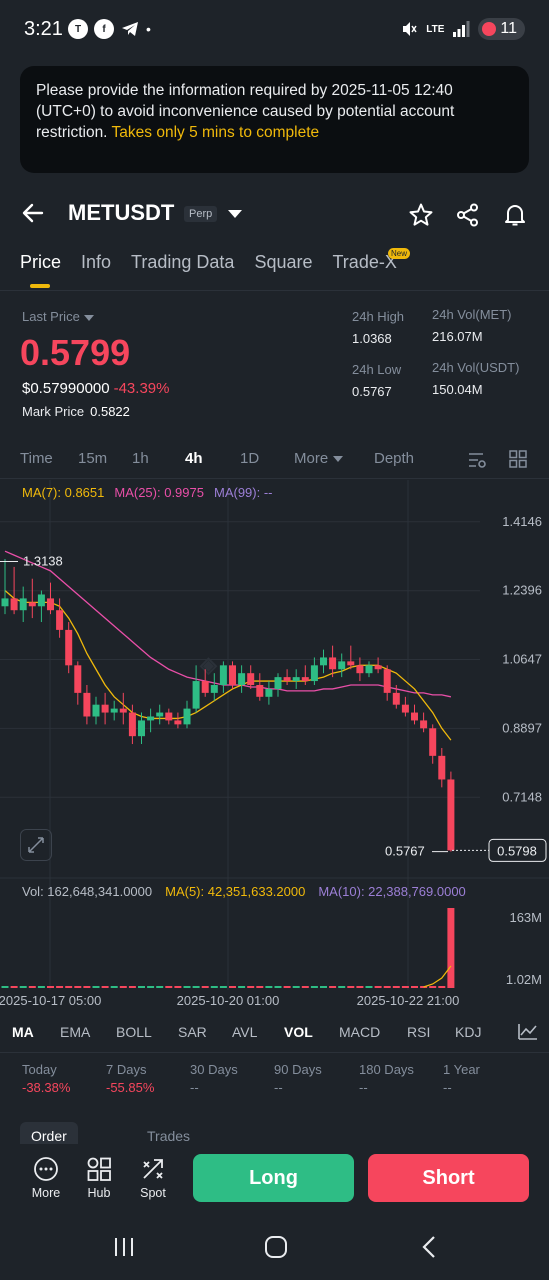 This screenshot has width=549, height=1280. Describe the element at coordinates (360, 1032) in the screenshot. I see `indicator-macd: MACD` at that location.